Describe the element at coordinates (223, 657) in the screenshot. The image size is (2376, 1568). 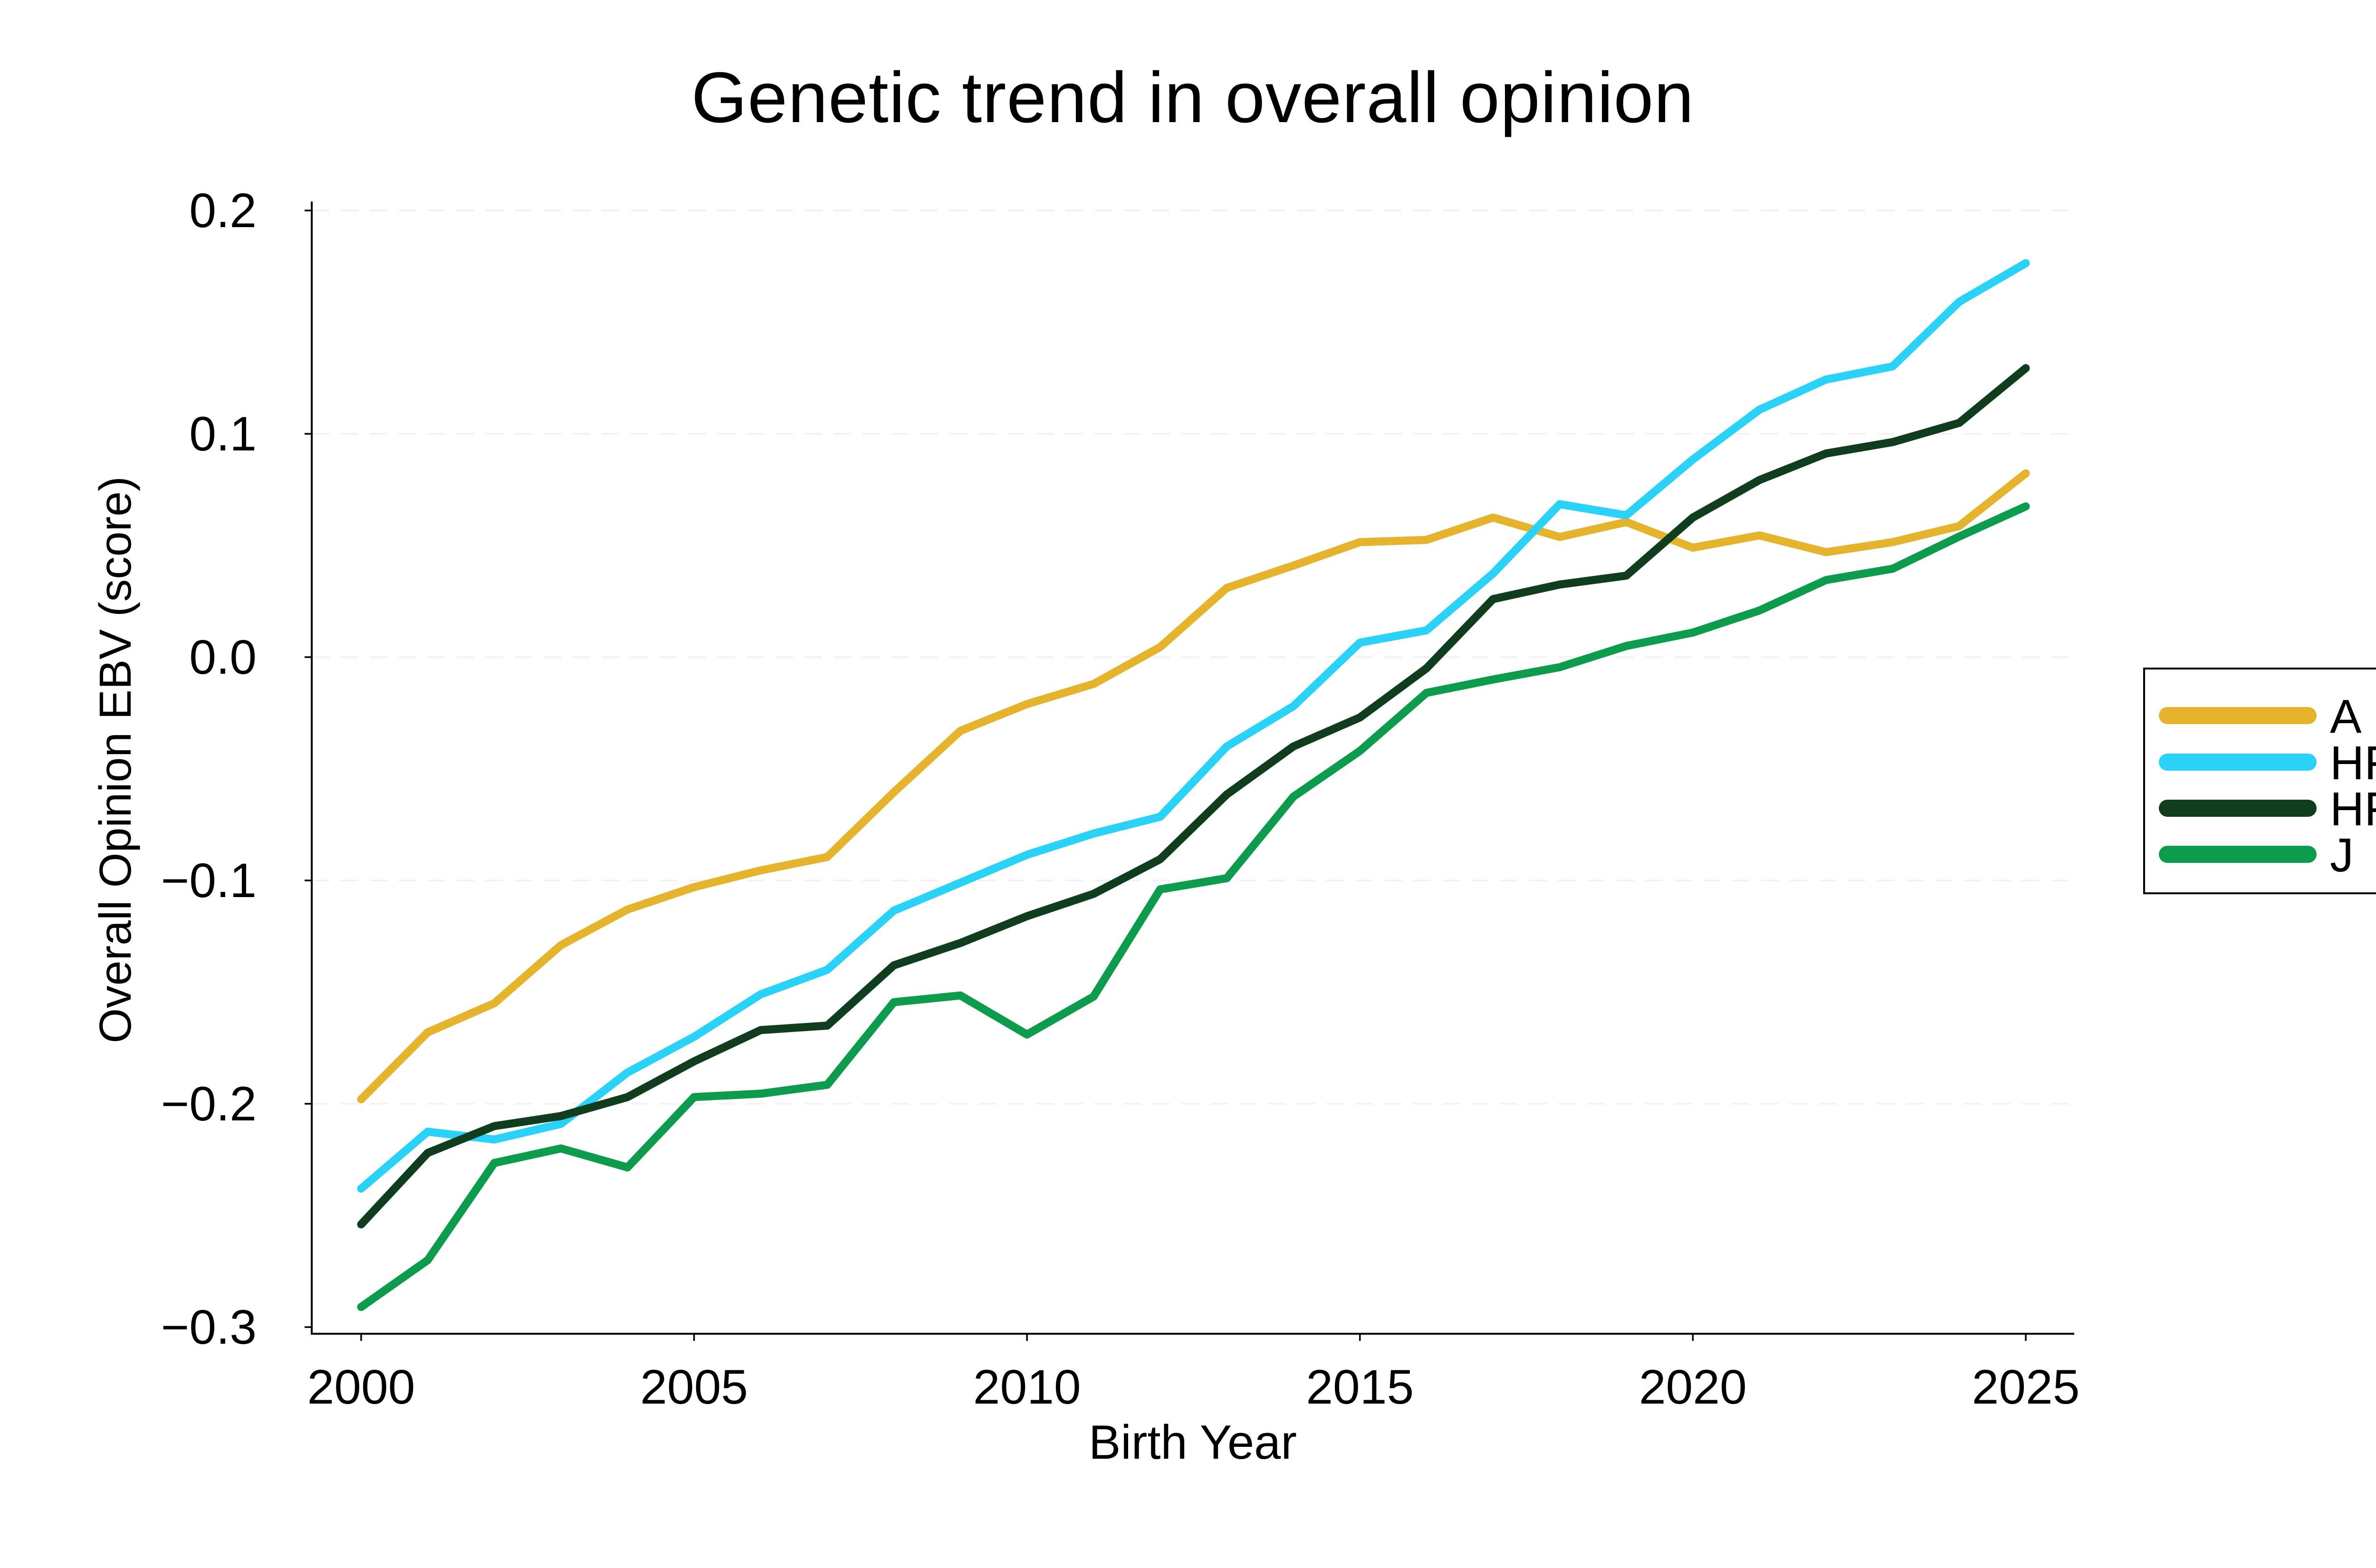
I see `svg-text: 0.0` at that location.